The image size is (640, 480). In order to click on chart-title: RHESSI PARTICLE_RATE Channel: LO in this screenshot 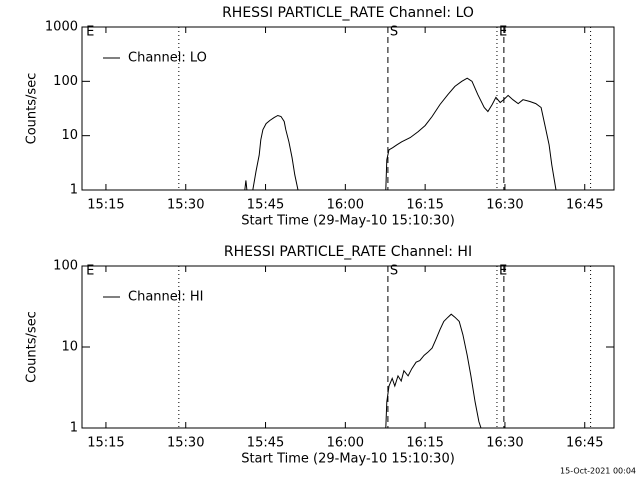, I will do `click(348, 13)`.